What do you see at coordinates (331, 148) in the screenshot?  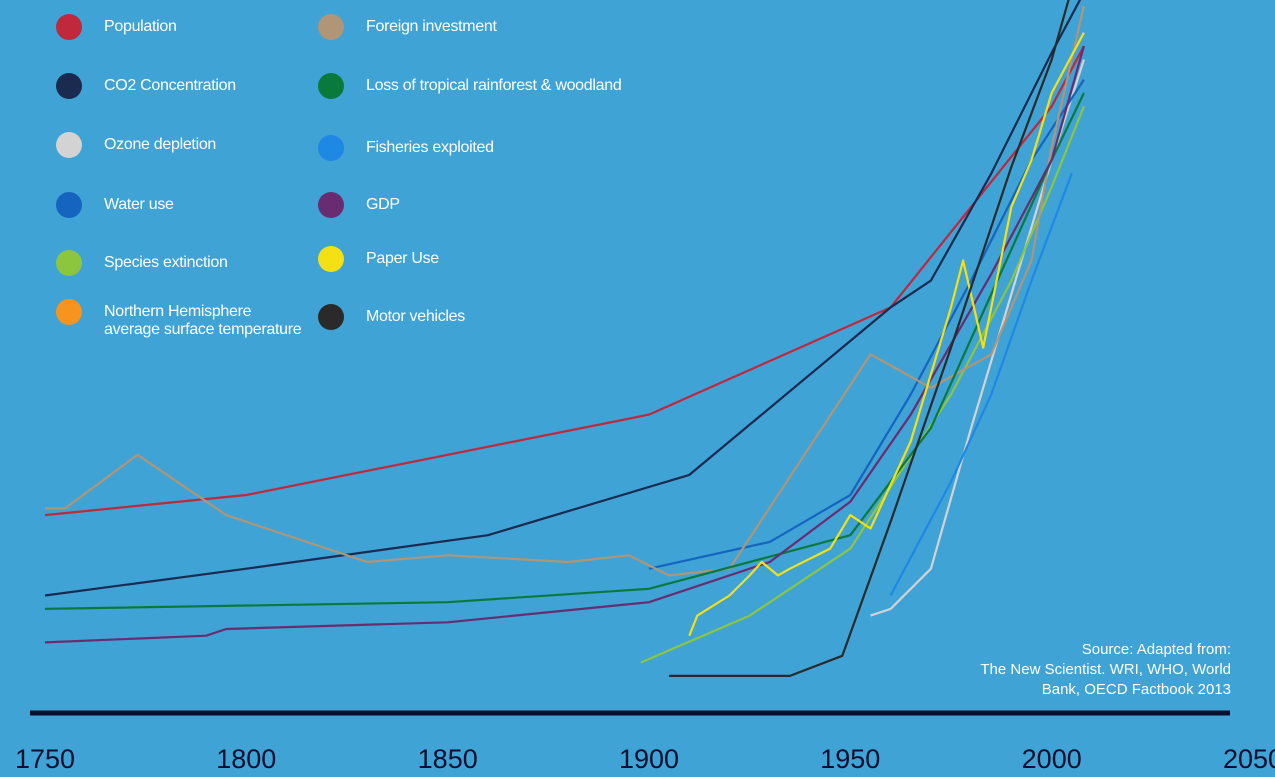 I see `legend-swatch-fisheries-exploited` at bounding box center [331, 148].